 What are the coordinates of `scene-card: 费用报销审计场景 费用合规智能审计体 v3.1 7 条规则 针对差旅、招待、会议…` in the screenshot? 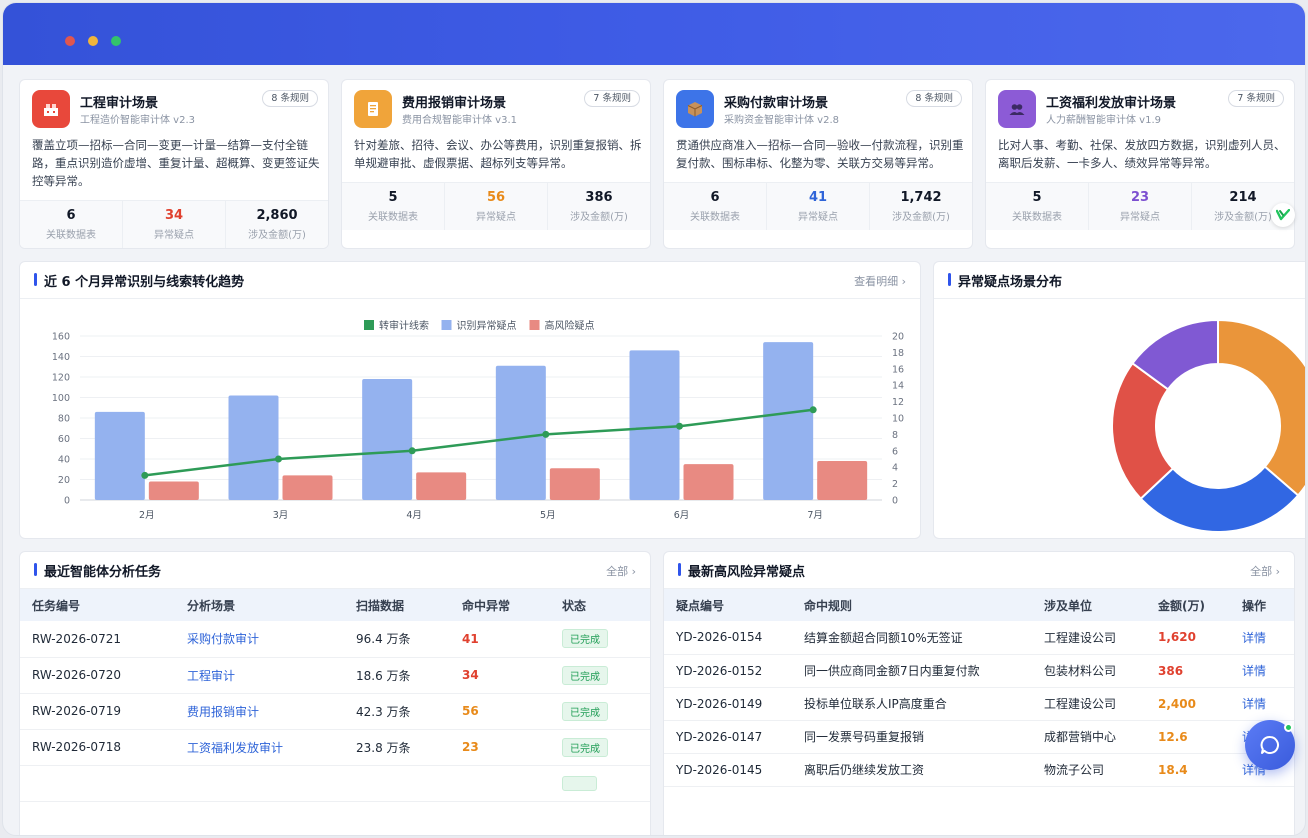 It's located at (496, 164).